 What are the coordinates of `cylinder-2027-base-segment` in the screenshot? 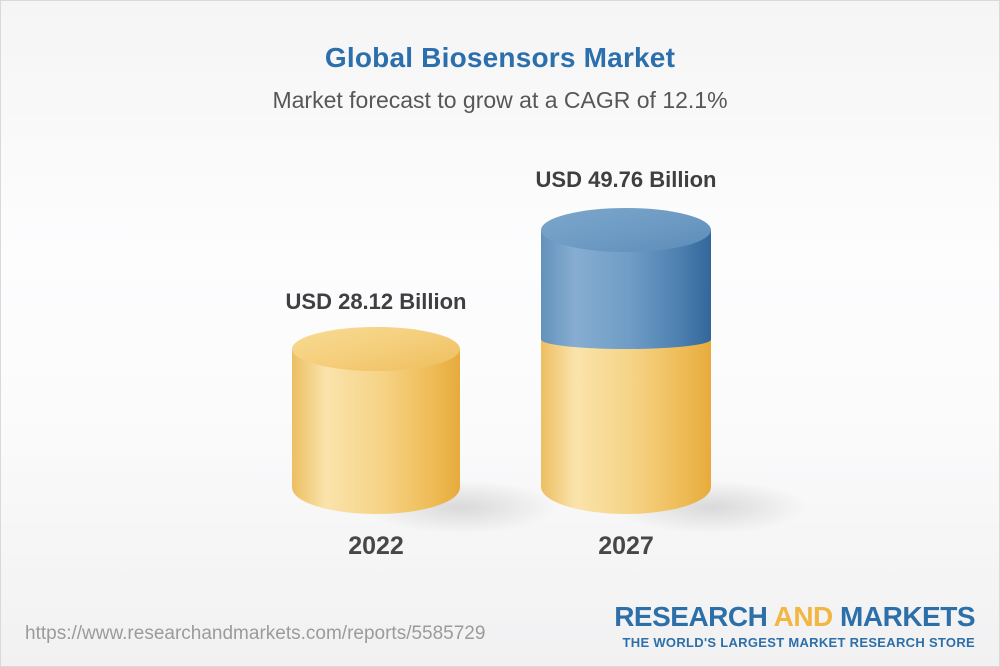 It's located at (626, 423).